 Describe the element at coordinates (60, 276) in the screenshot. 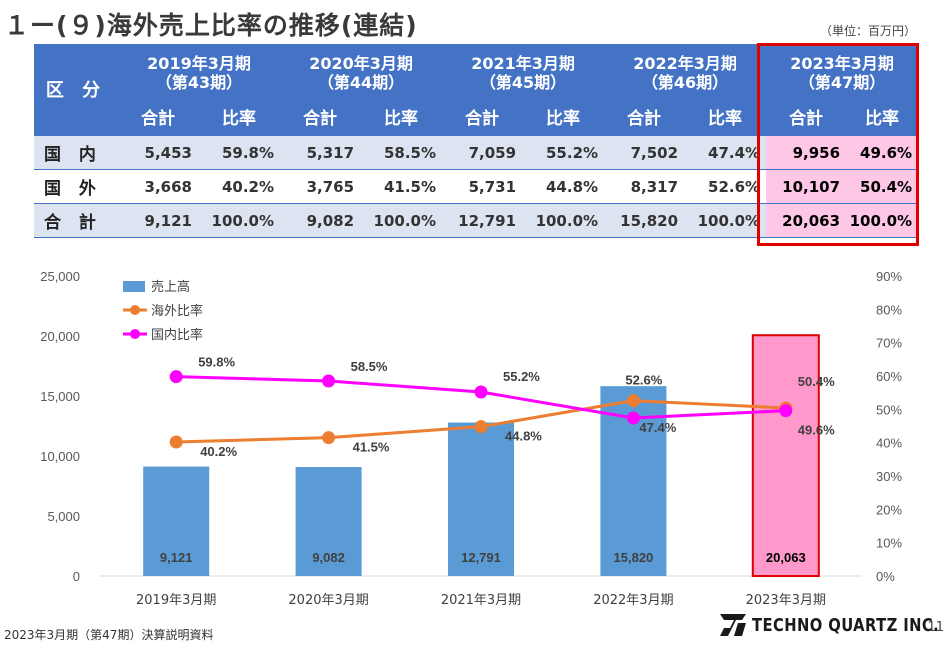

I see `y-left-tick-label: 25,000` at that location.